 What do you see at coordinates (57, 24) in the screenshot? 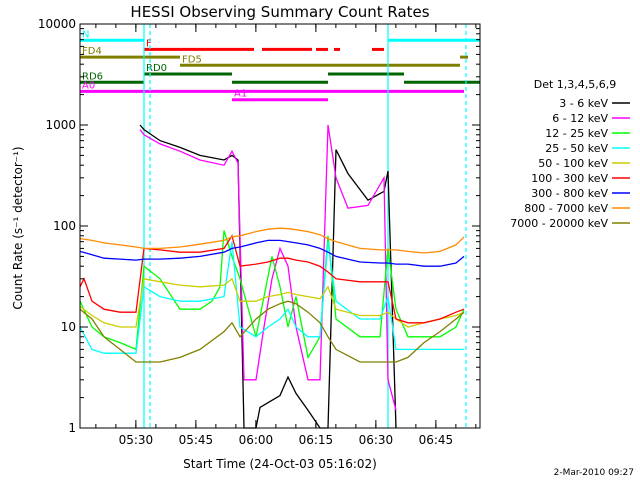
I see `y-tick-label: 10000` at bounding box center [57, 24].